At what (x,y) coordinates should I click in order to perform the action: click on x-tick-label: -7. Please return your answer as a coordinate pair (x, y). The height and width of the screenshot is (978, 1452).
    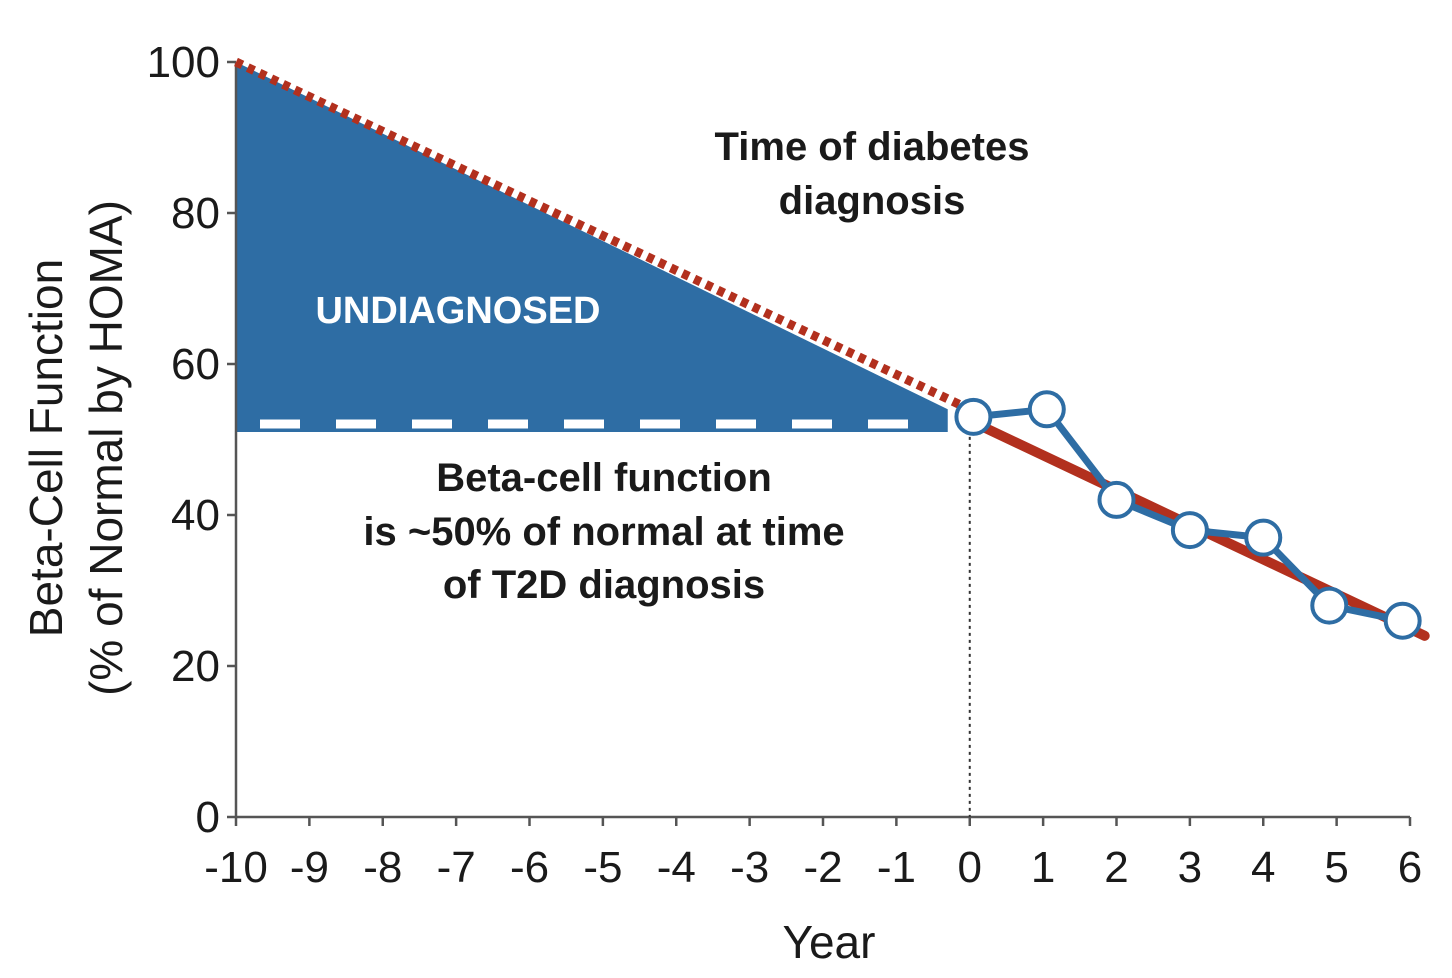
    Looking at the image, I should click on (456, 867).